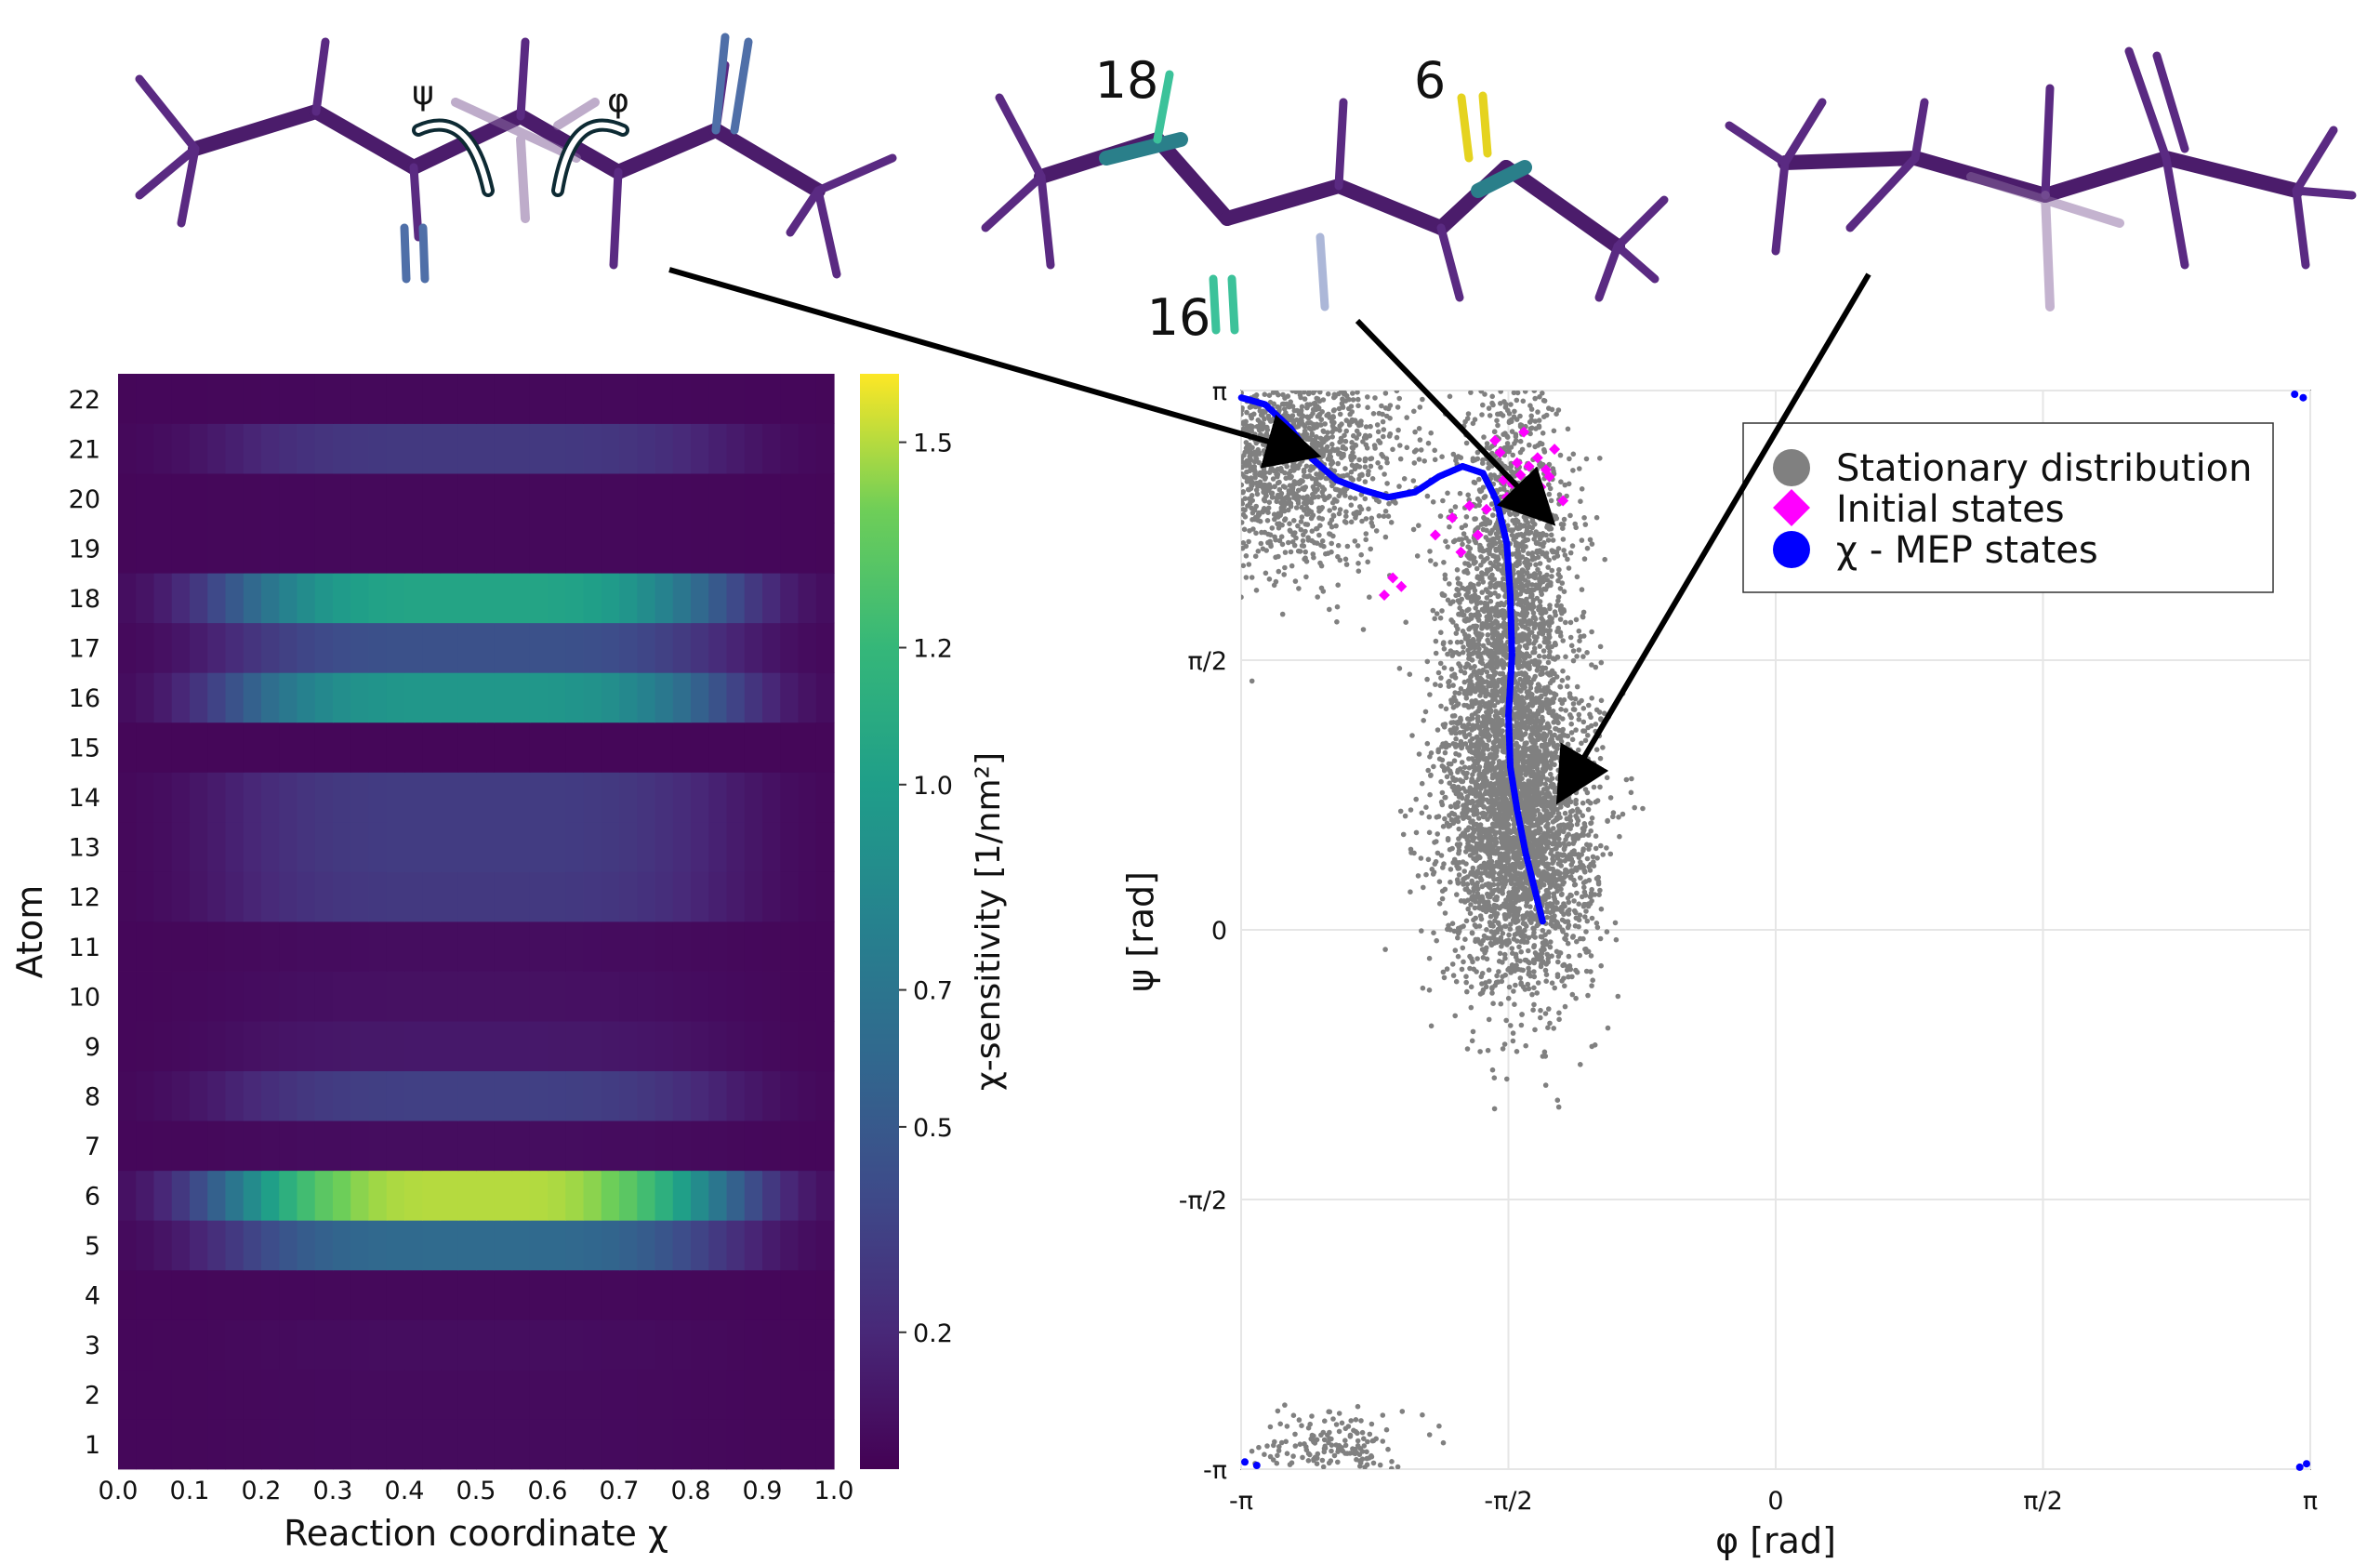  What do you see at coordinates (84, 698) in the screenshot?
I see `heatmap-y-tick: 16` at bounding box center [84, 698].